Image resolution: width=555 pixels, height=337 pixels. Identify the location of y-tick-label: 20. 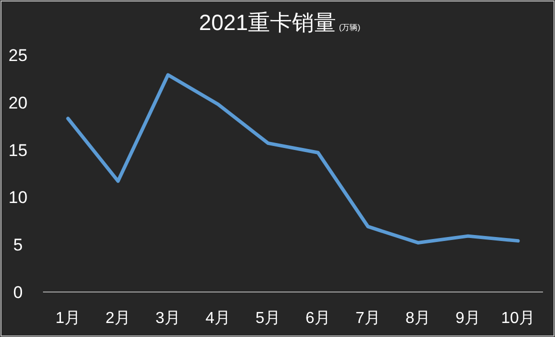
(18, 102).